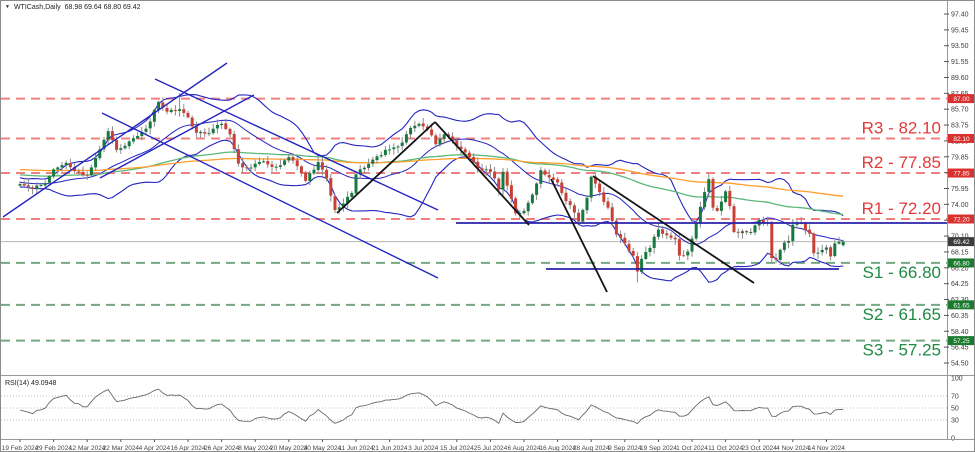 The height and width of the screenshot is (452, 975). I want to click on price-badge-resistance, so click(961, 138).